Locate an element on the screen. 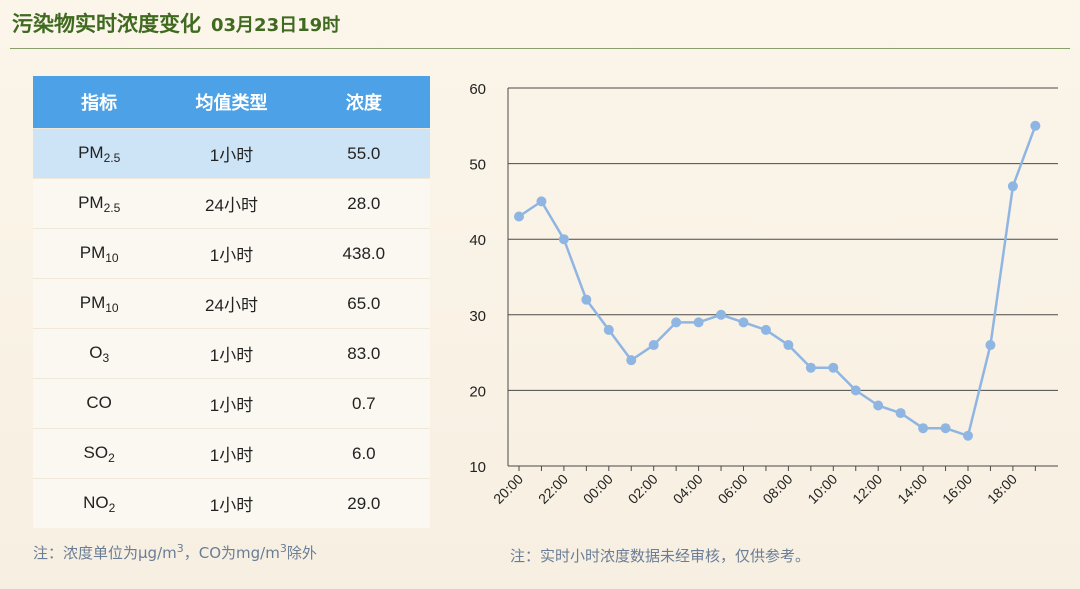  x-tick-label: 16:00 is located at coordinates (957, 489).